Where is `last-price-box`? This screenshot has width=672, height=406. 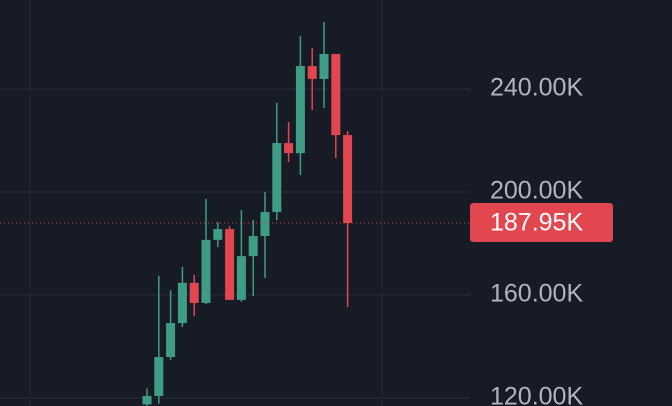
last-price-box is located at coordinates (541, 223).